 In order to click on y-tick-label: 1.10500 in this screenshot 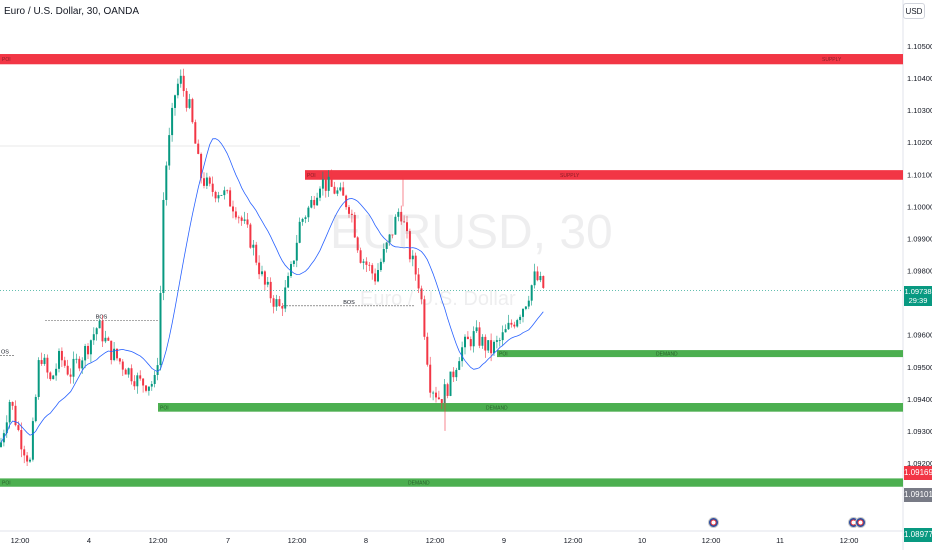, I will do `click(919, 46)`.